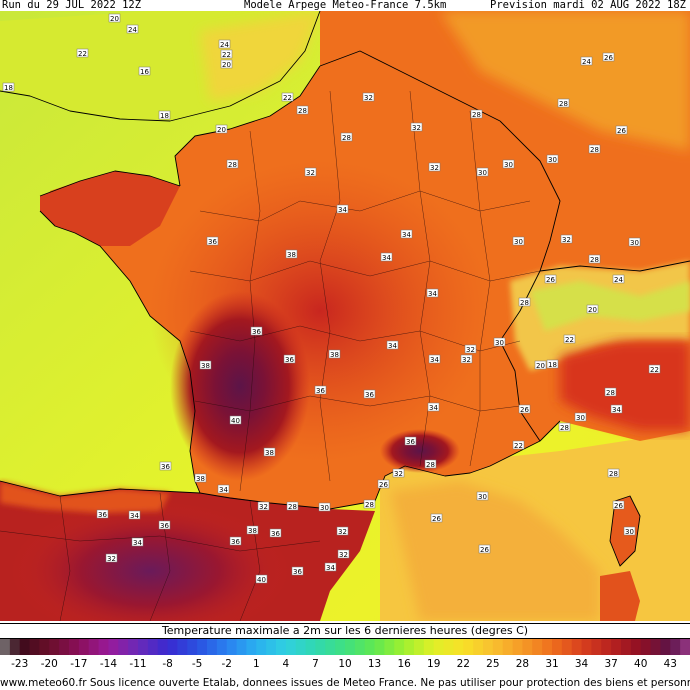 The image size is (690, 690). I want to click on temp-label-text: 34, so click(223, 490).